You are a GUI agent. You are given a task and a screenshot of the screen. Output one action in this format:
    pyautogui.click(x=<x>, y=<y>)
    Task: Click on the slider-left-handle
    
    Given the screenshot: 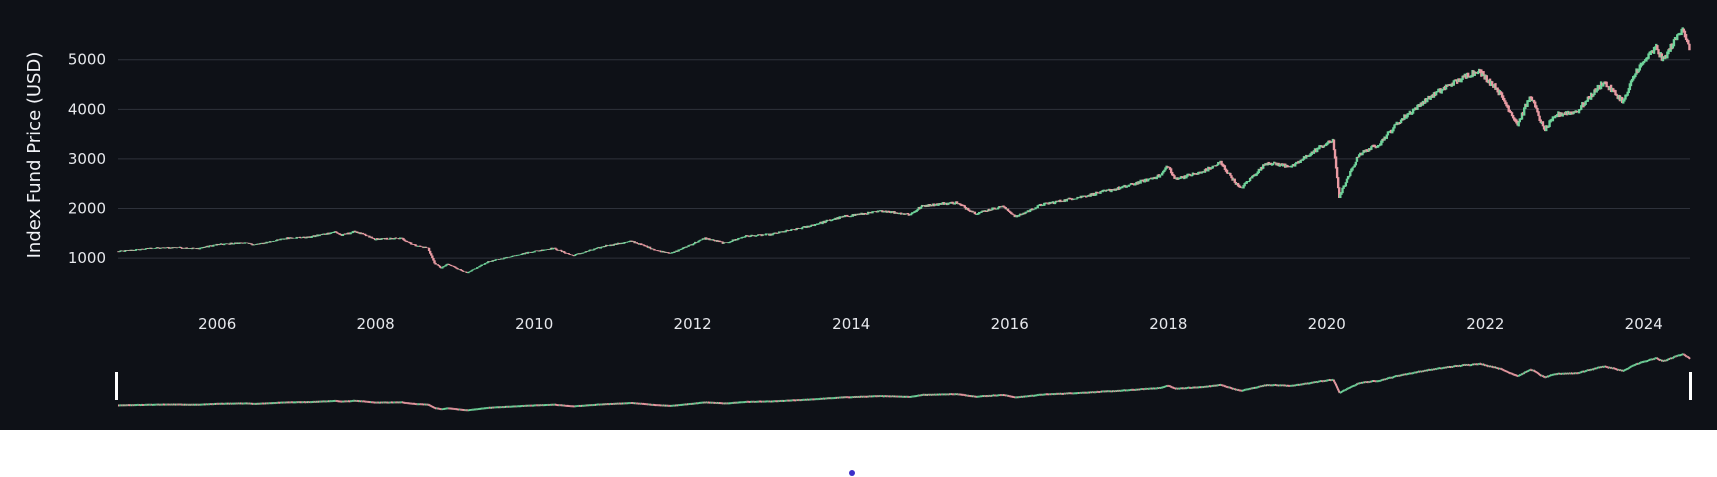 What is the action you would take?
    pyautogui.click(x=116, y=386)
    